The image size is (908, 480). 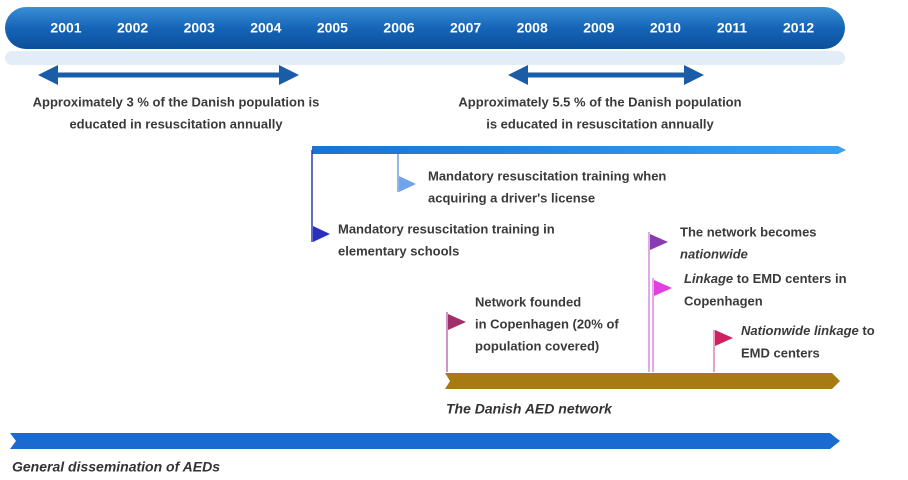 What do you see at coordinates (598, 28) in the screenshot?
I see `year-label: 2009` at bounding box center [598, 28].